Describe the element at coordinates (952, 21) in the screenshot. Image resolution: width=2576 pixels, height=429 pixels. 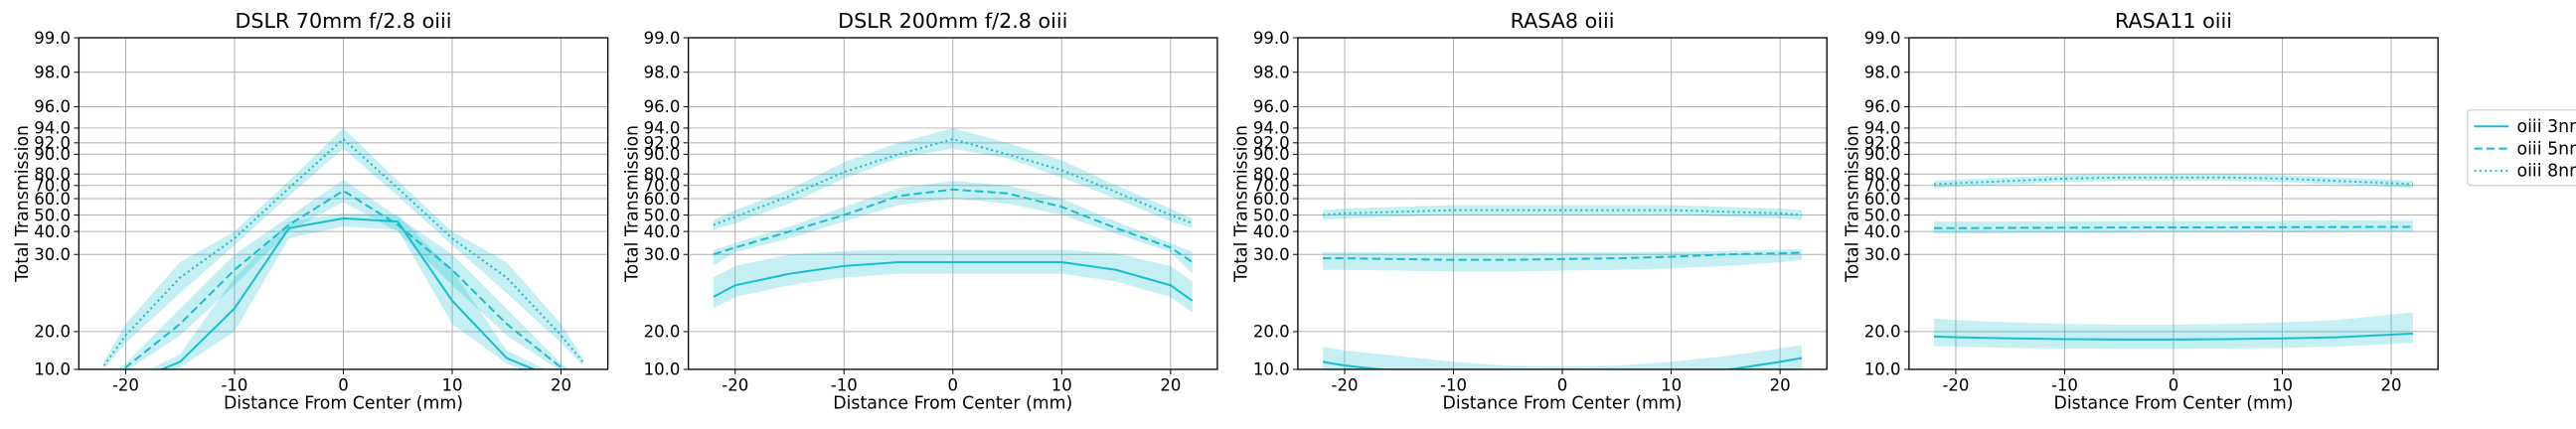
I see `subplot-title: DSLR 200mm f/2.8 oiii` at that location.